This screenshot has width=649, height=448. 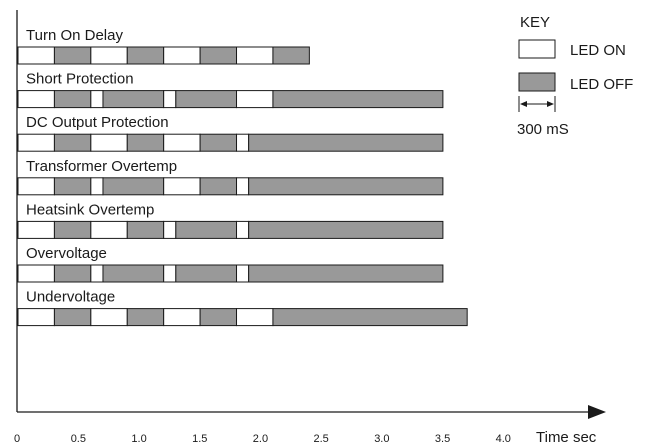 I want to click on row-label: Undervoltage, so click(x=70, y=297).